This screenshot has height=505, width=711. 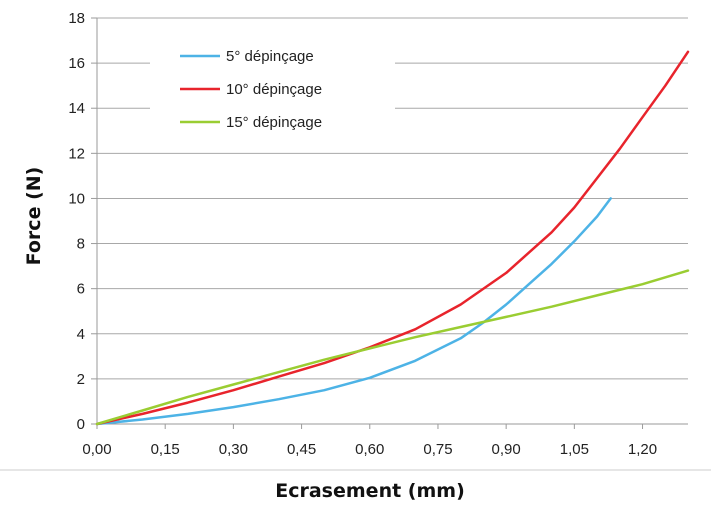 I want to click on x-tick-label: 0,75, so click(x=437, y=449).